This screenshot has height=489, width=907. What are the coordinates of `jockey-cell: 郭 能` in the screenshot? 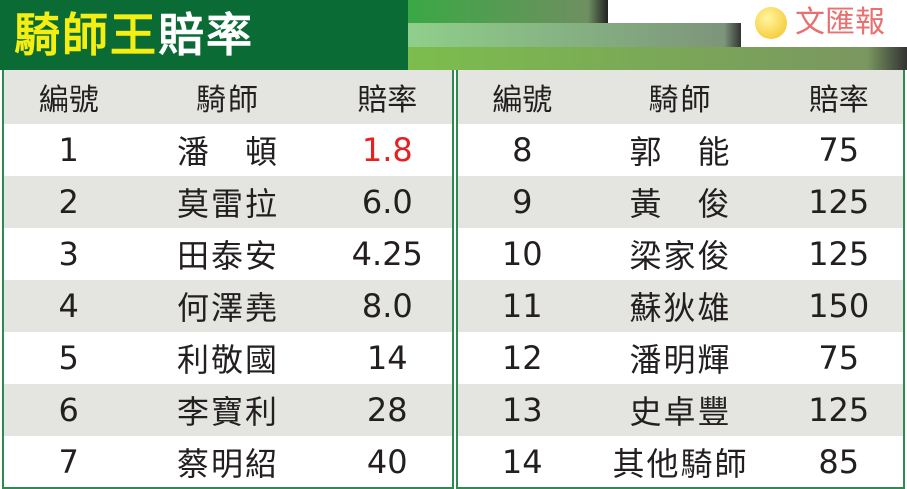 It's located at (680, 152).